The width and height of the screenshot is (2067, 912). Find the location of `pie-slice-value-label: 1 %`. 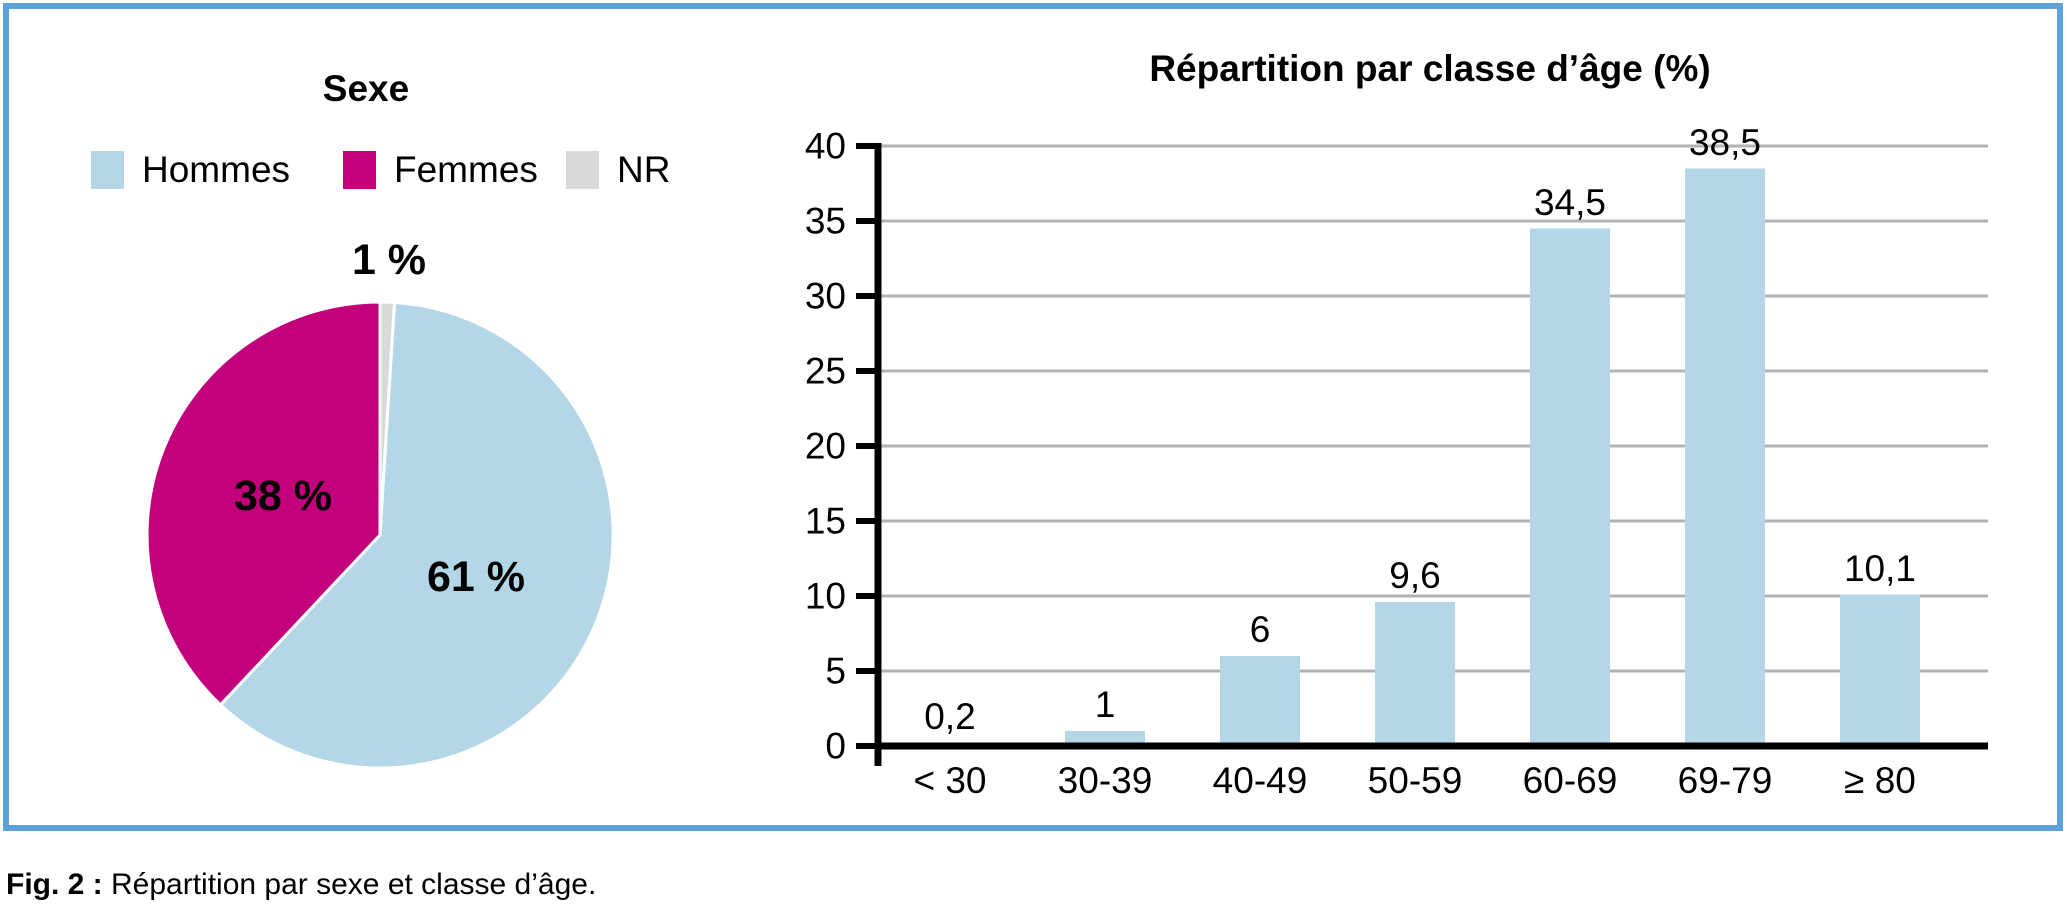

pie-slice-value-label: 1 % is located at coordinates (389, 260).